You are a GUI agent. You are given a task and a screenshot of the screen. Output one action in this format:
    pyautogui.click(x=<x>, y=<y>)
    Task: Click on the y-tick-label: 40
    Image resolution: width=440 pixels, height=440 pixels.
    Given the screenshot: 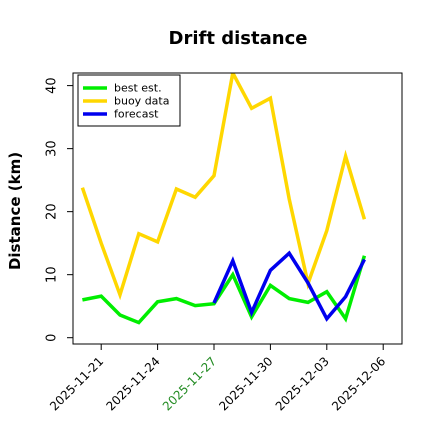 What is the action you would take?
    pyautogui.click(x=52, y=85)
    